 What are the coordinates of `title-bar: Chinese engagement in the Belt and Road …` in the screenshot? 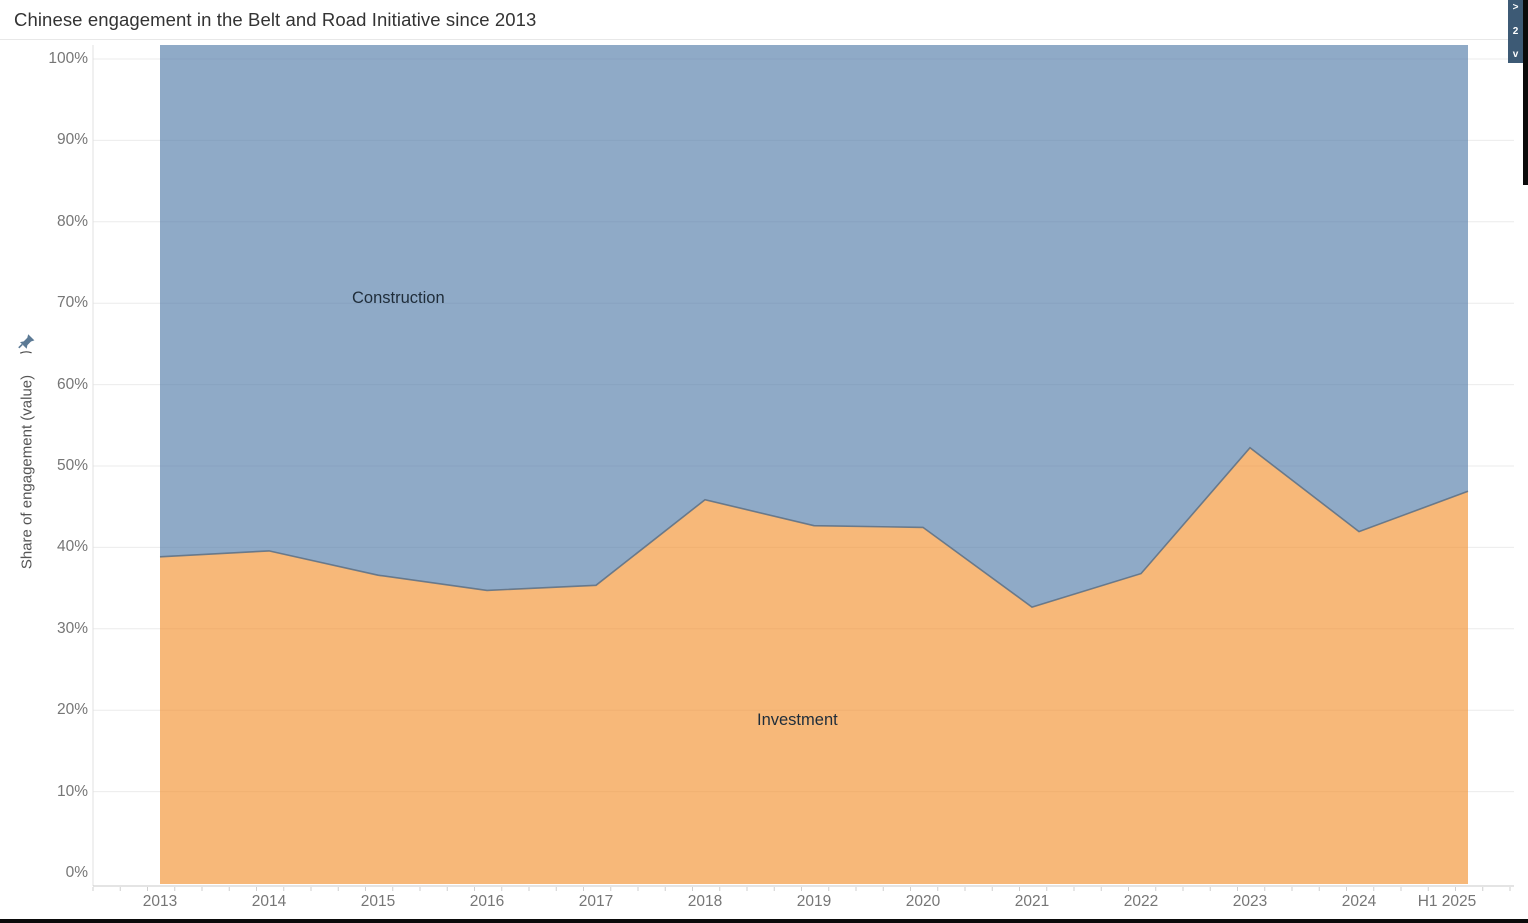 It's located at (764, 20).